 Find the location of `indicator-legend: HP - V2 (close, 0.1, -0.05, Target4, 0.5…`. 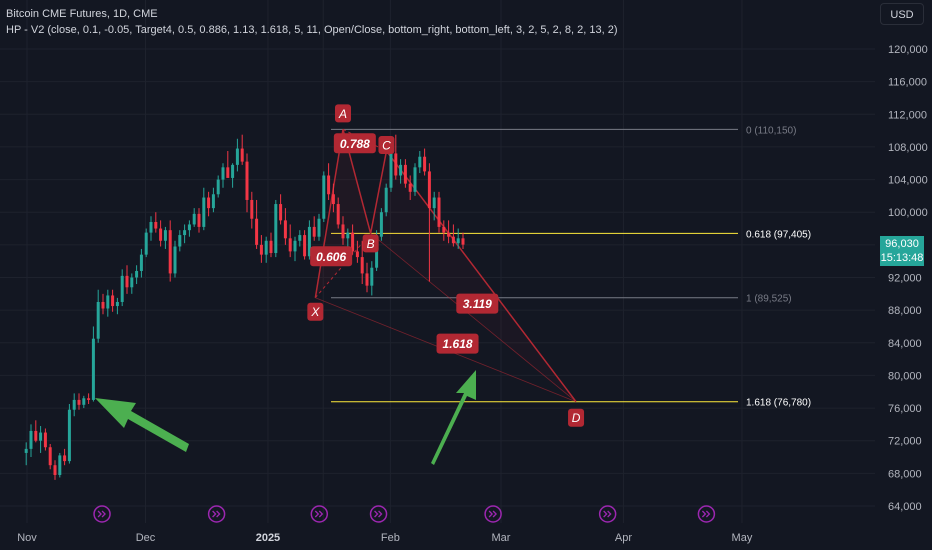

indicator-legend: HP - V2 (close, 0.1, -0.05, Target4, 0.5… is located at coordinates (312, 30).